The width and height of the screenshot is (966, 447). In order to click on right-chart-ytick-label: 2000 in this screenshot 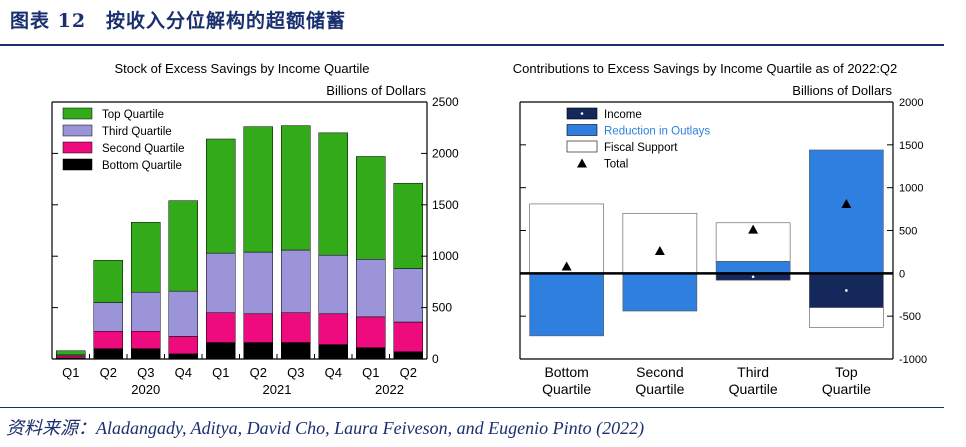, I will do `click(911, 103)`.